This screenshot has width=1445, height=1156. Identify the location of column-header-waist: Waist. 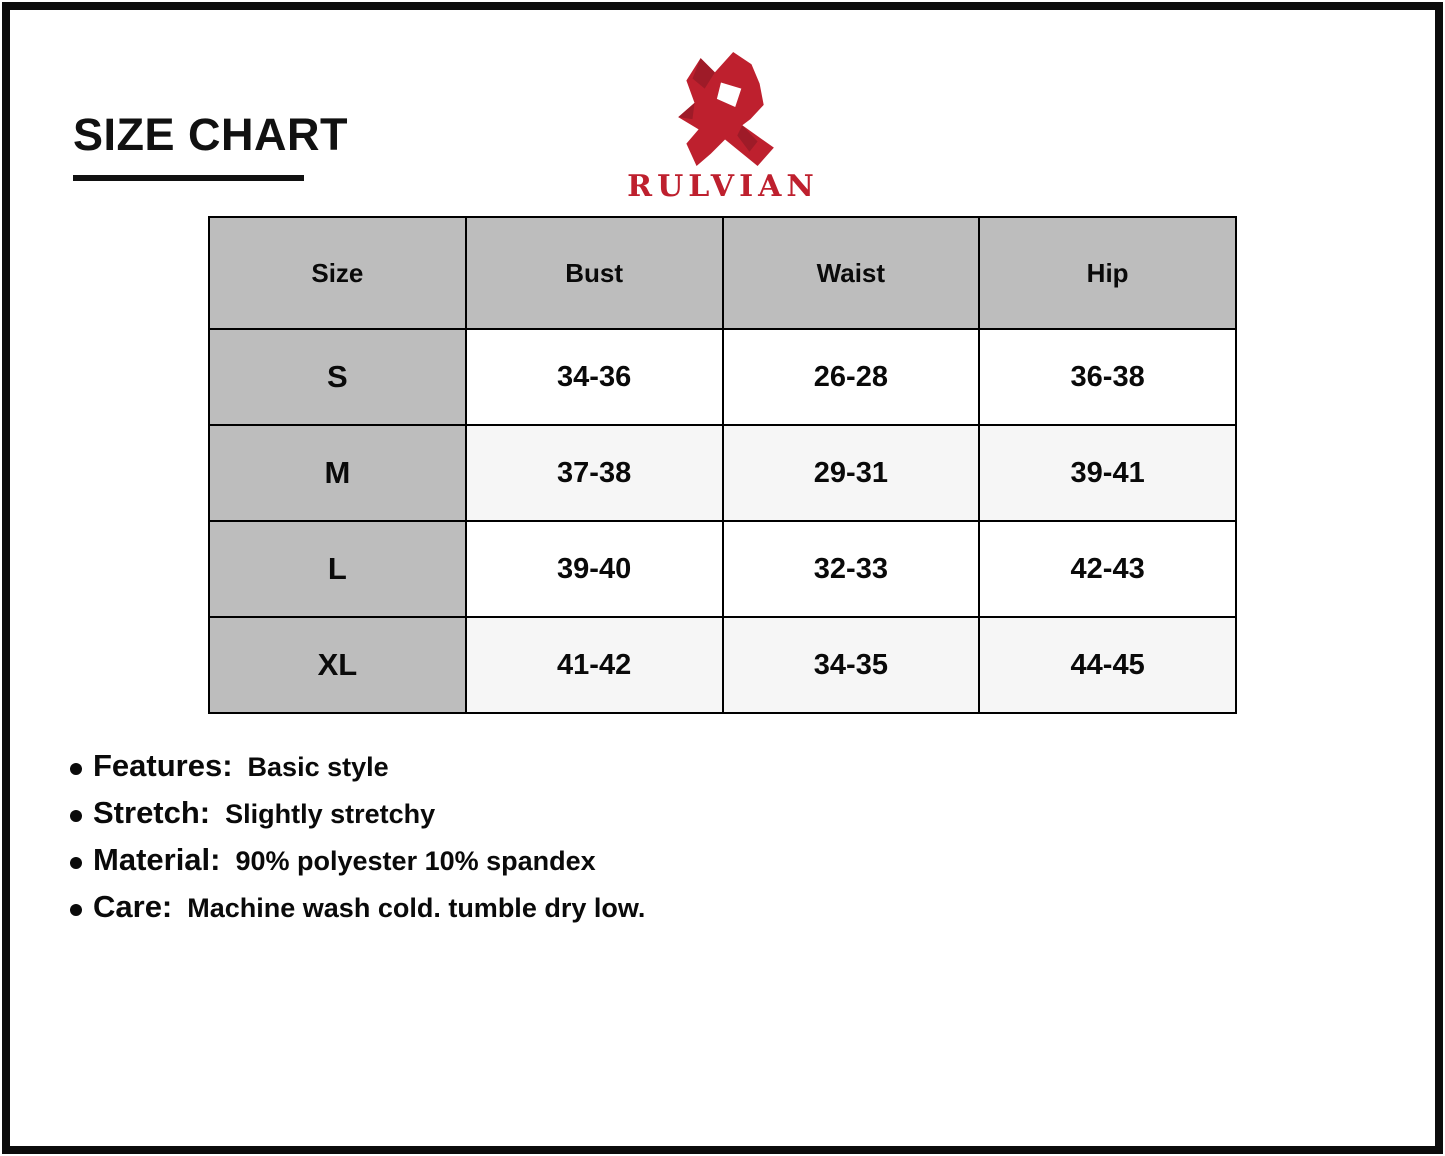
(851, 273).